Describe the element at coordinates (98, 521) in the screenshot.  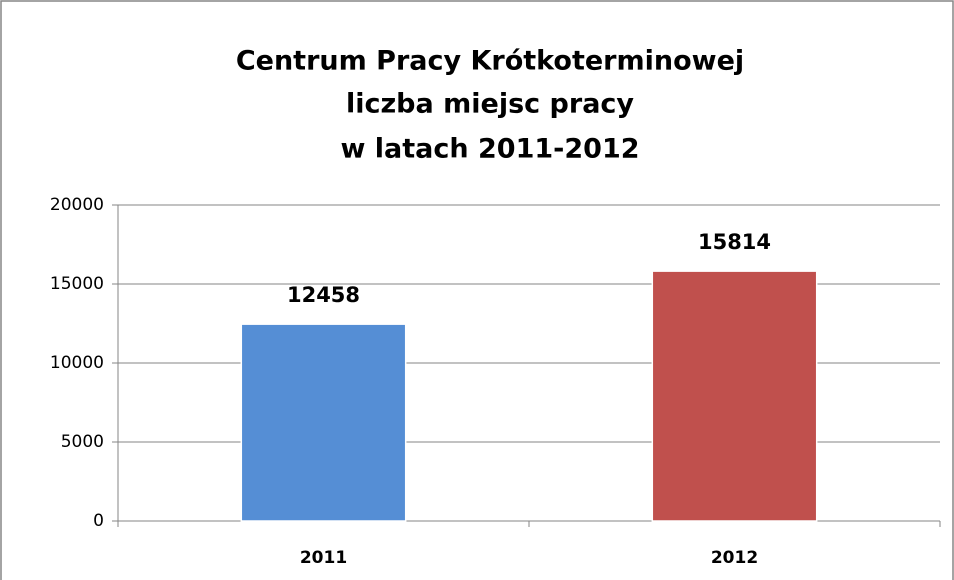
I see `y-tick-label: 0` at that location.